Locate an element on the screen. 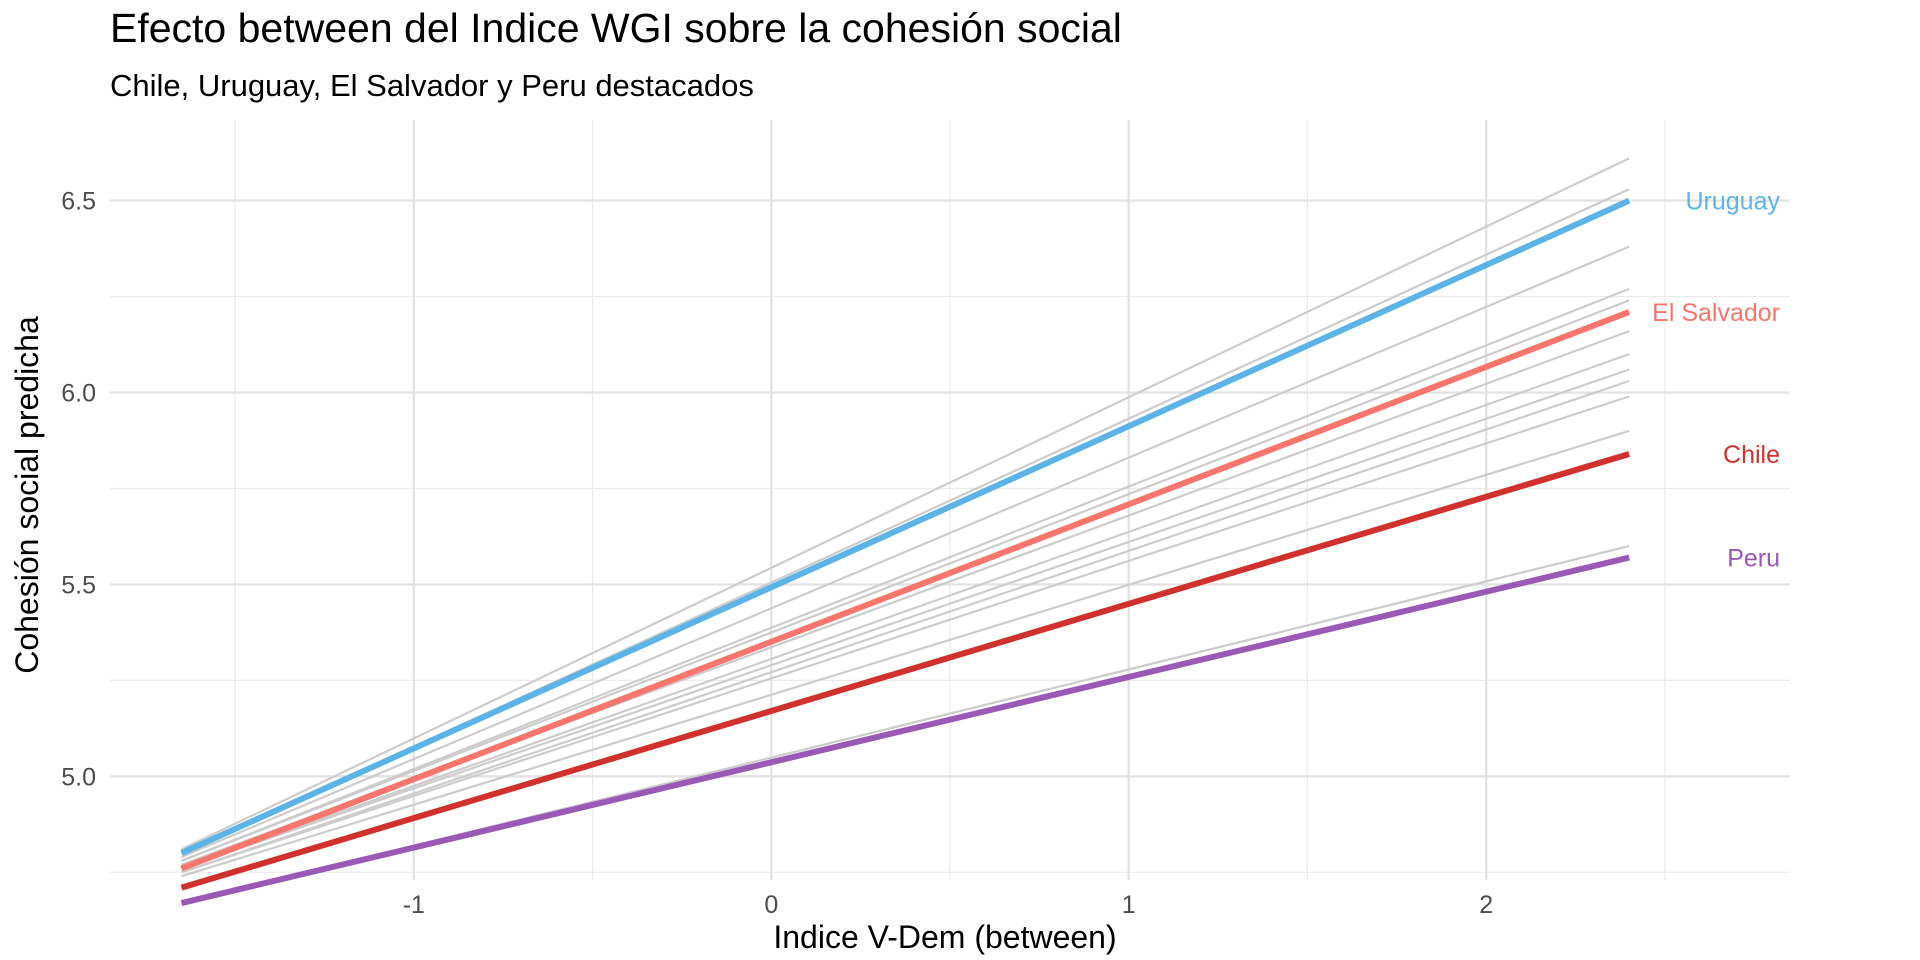 Image resolution: width=1920 pixels, height=960 pixels. y-axis-label: Cohesión social predicha is located at coordinates (27, 495).